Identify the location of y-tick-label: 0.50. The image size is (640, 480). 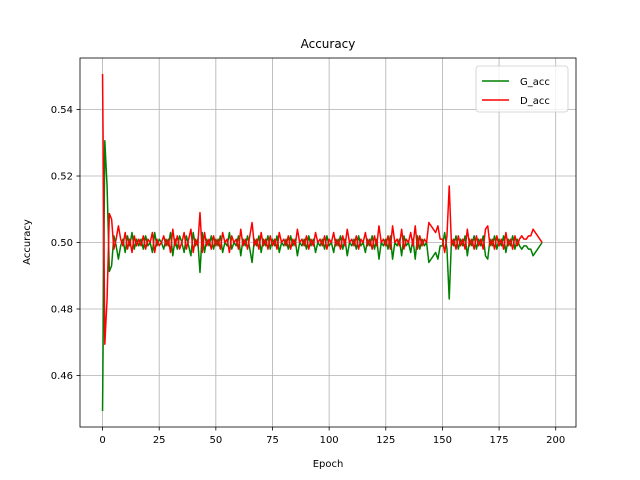
(62, 243).